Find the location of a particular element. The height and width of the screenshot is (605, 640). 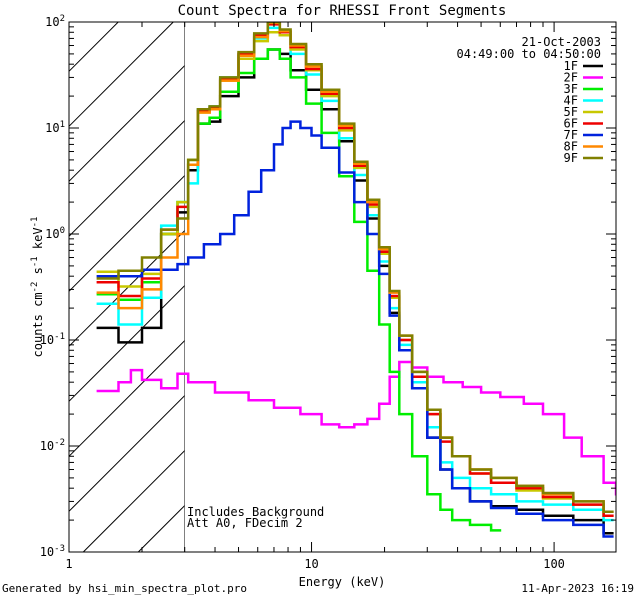

legend-label-3f: 3F is located at coordinates (571, 89).